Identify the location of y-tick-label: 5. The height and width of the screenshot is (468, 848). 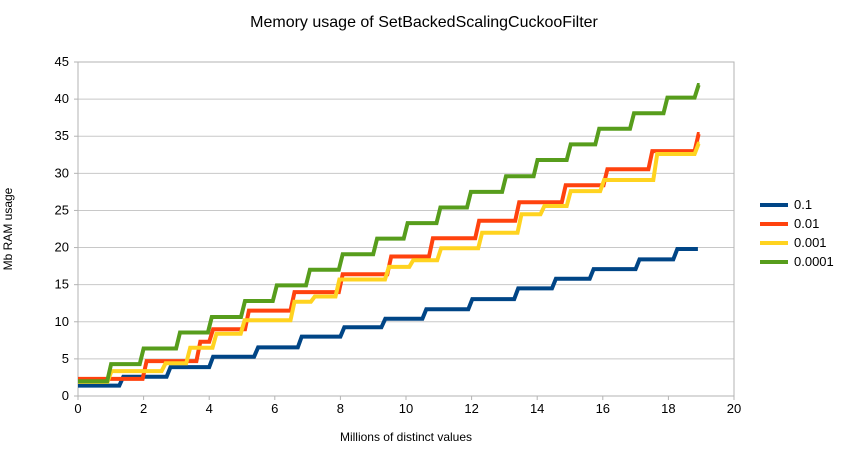
(65, 358).